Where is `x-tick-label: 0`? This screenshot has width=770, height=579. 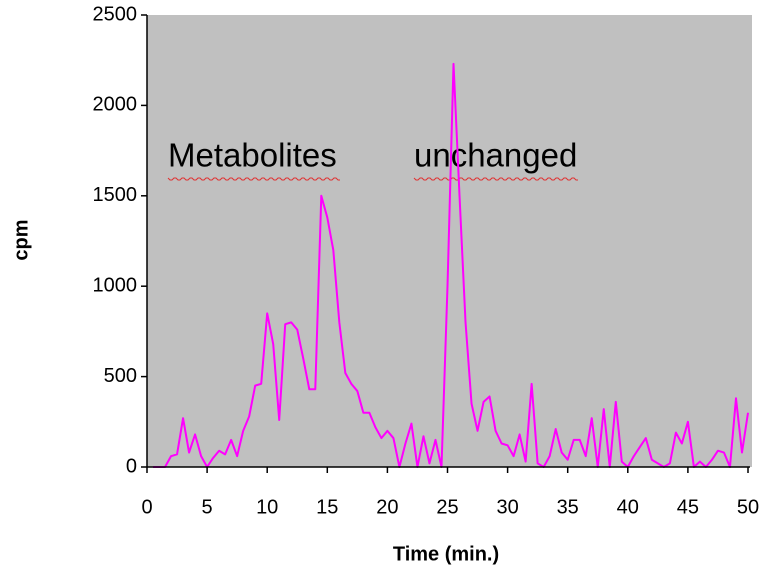
x-tick-label: 0 is located at coordinates (146, 507).